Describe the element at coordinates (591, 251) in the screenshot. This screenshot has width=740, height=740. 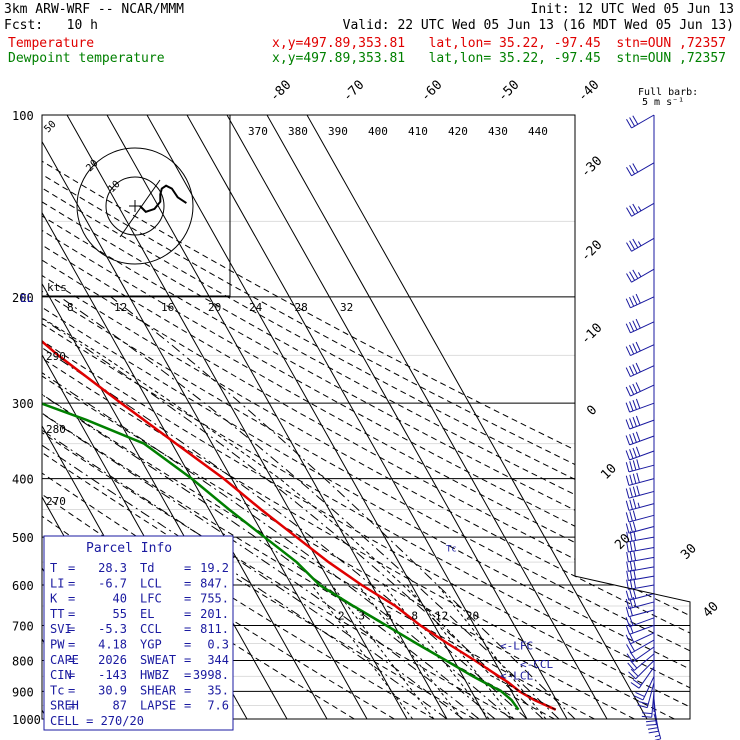
I see `isotherm-label: -20` at that location.